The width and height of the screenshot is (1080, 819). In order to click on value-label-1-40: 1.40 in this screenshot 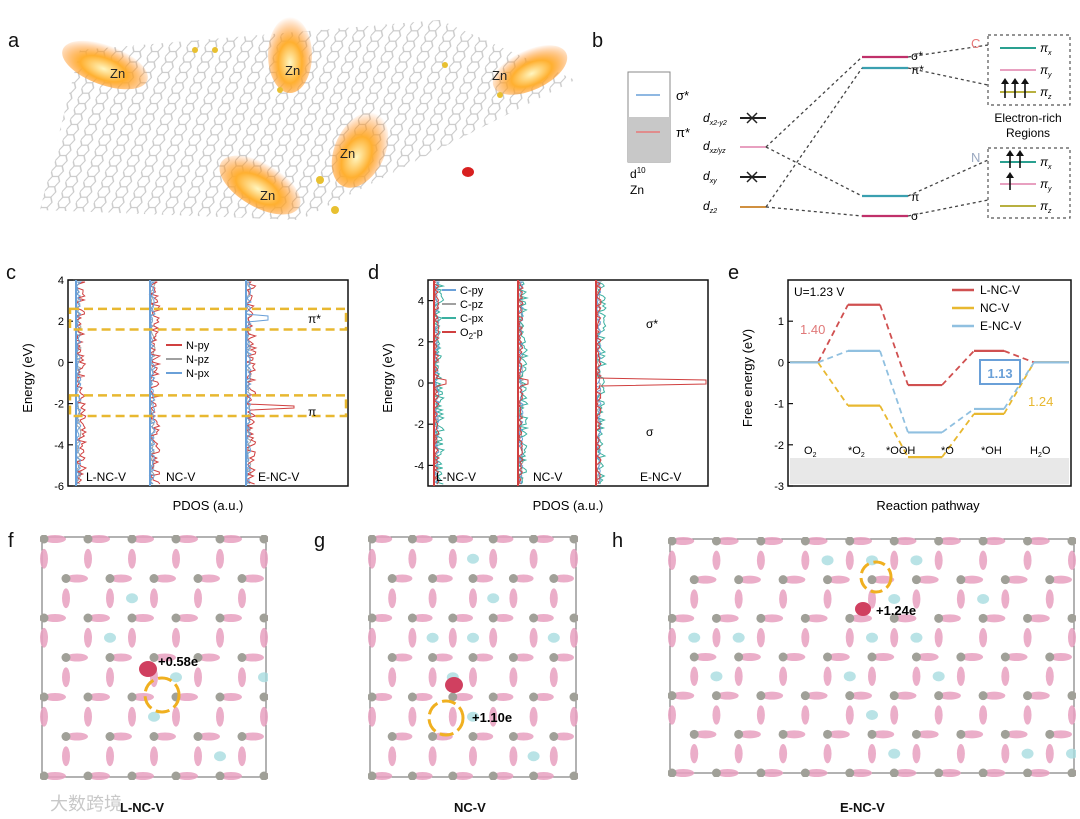, I will do `click(812, 329)`.